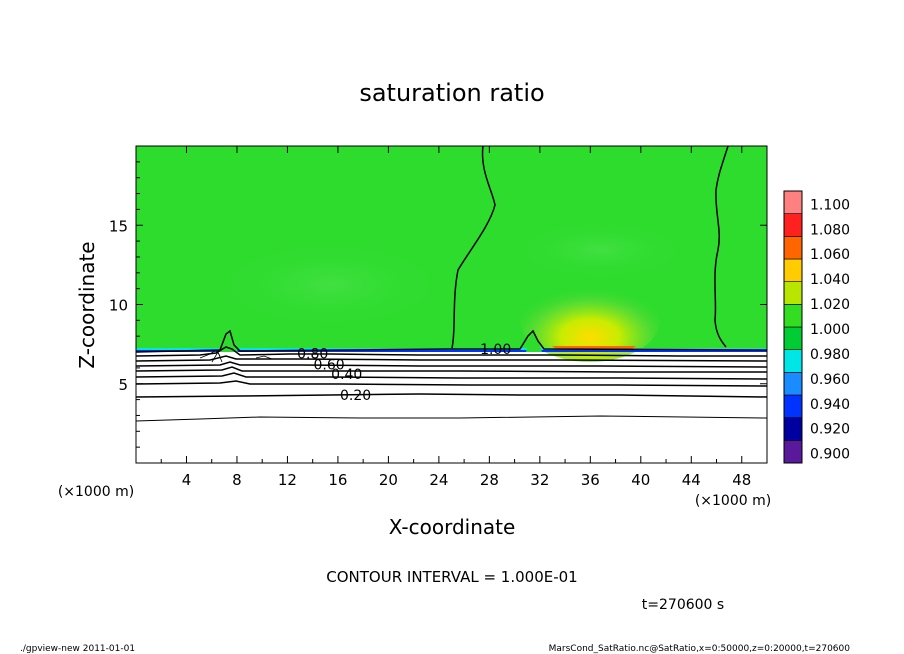 Image resolution: width=904 pixels, height=654 pixels. I want to click on contour-interval-label: CONTOUR INTERVAL = 1.000E-01, so click(451, 577).